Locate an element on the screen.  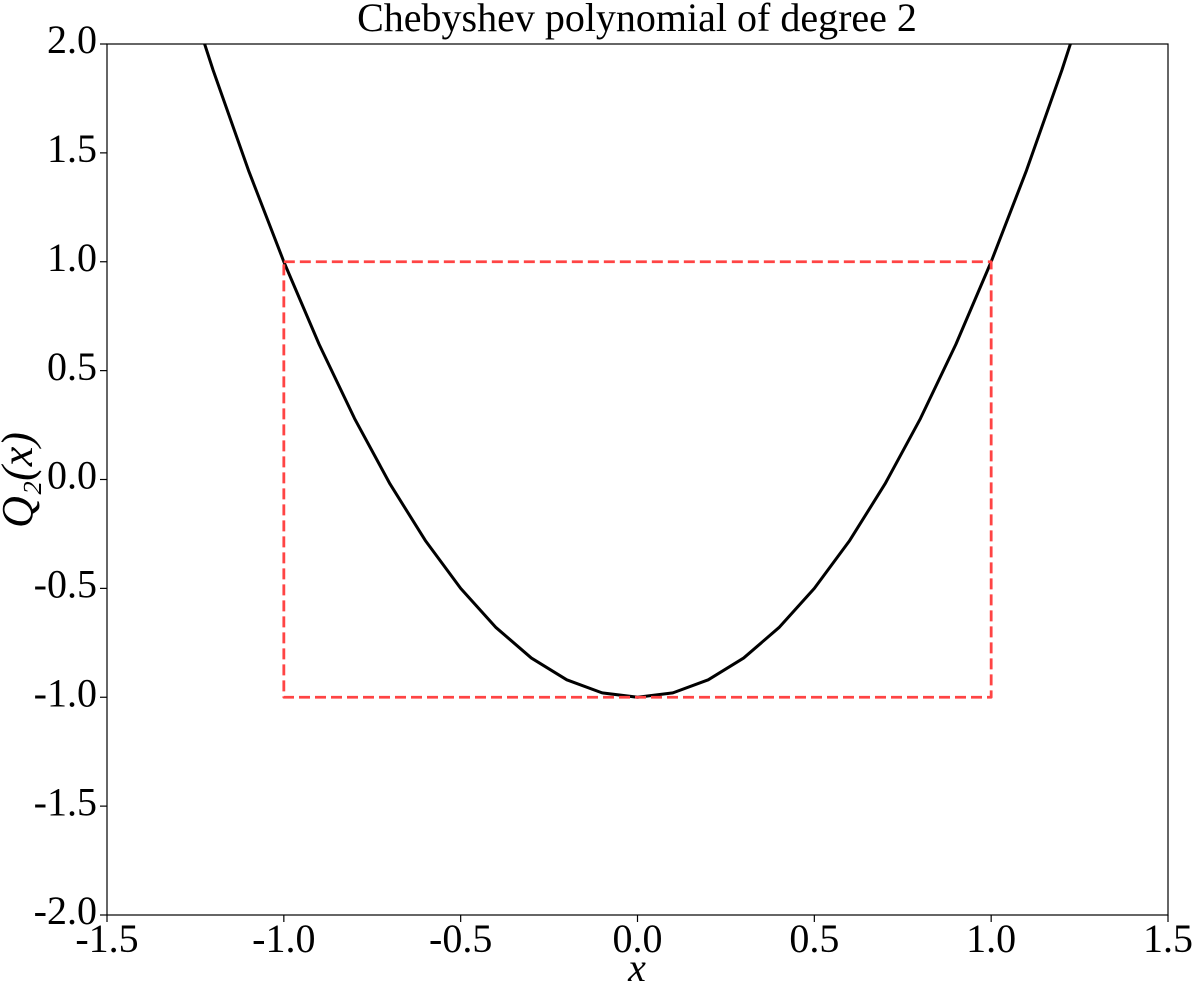
y-tick-label: -2.0 is located at coordinates (65, 910).